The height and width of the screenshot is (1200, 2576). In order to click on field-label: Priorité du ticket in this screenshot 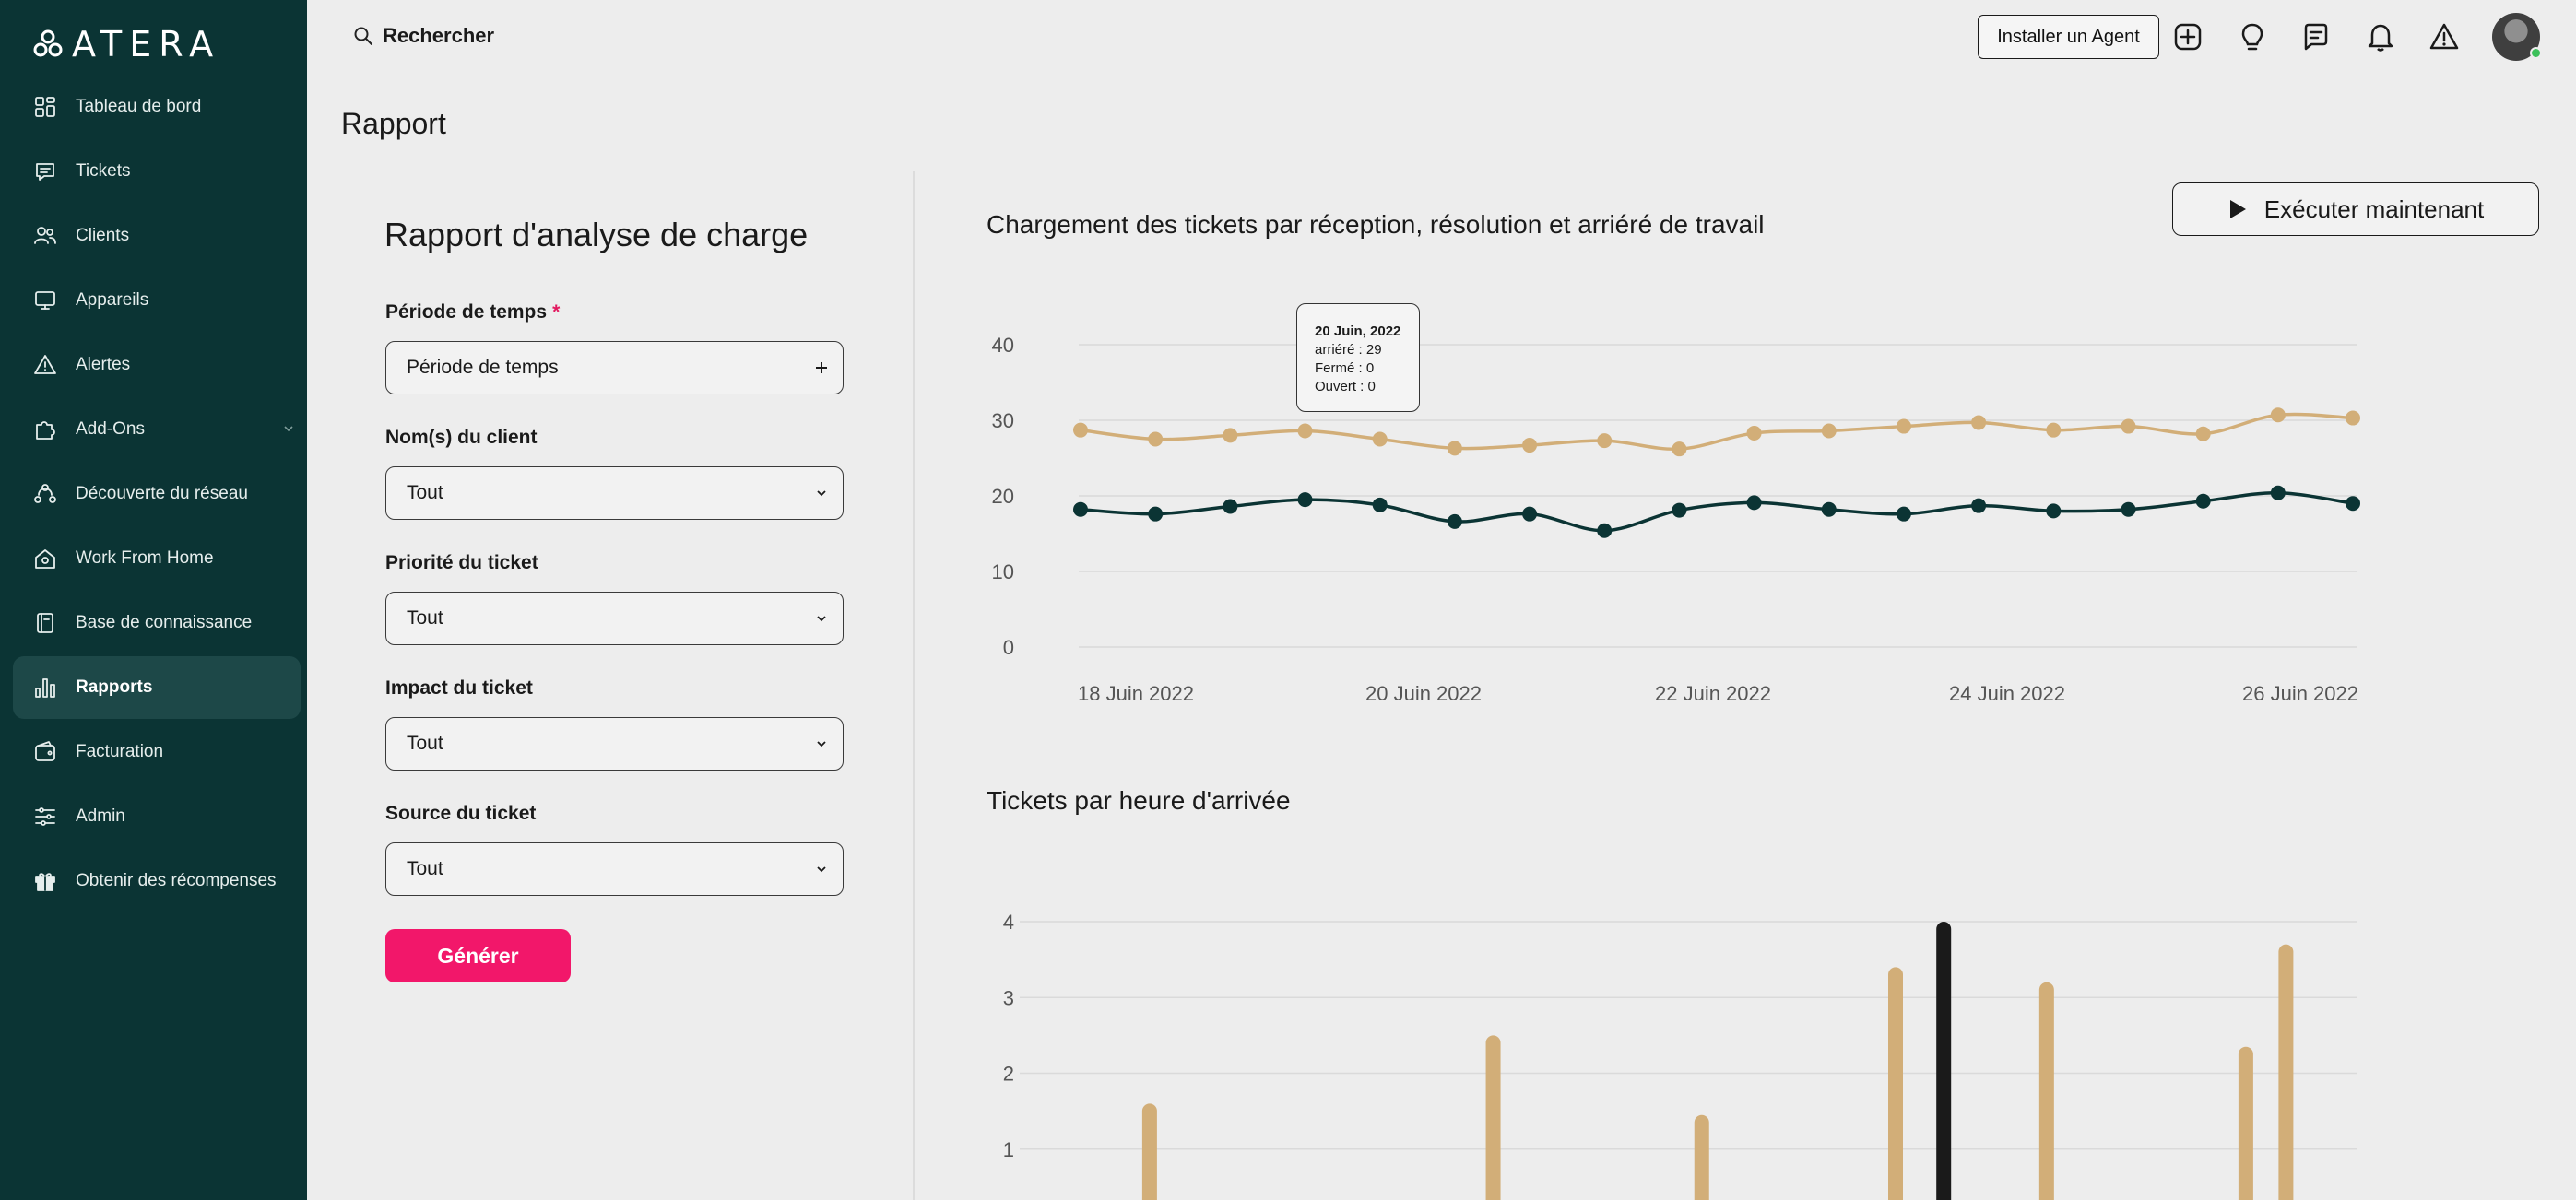, I will do `click(461, 563)`.